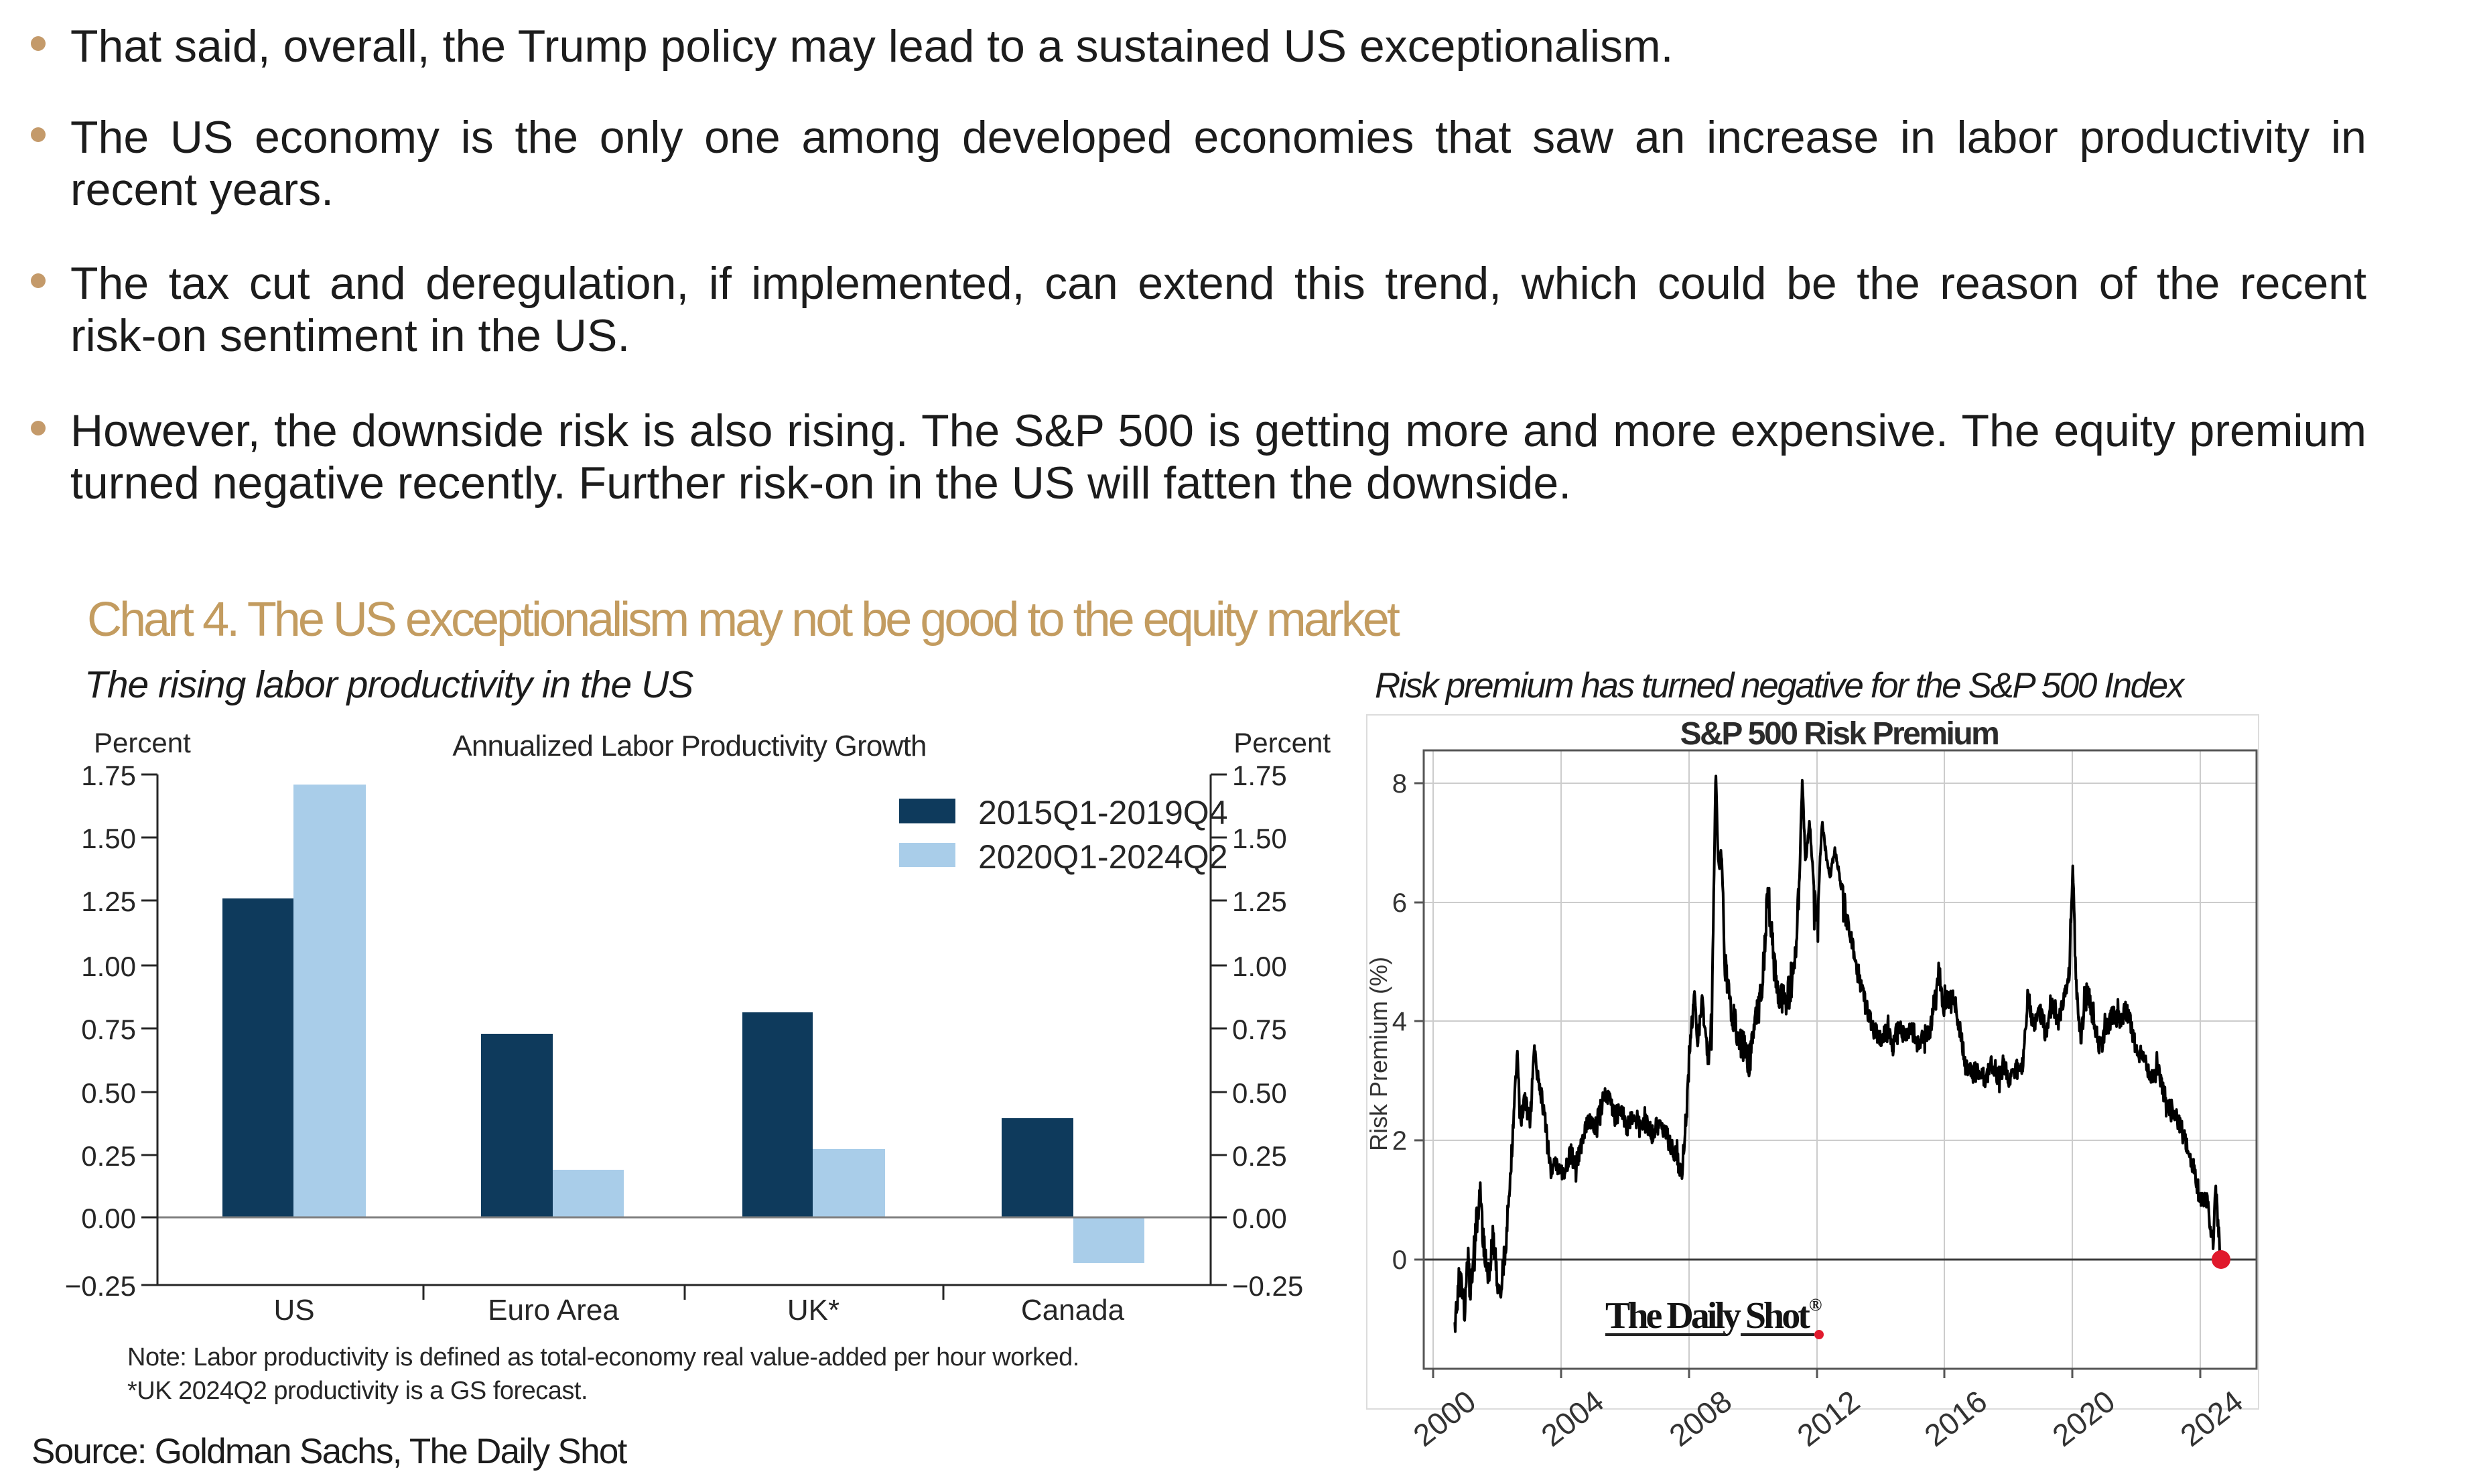 This screenshot has width=2483, height=1484. What do you see at coordinates (553, 1310) in the screenshot?
I see `svg-text: Euro Area` at bounding box center [553, 1310].